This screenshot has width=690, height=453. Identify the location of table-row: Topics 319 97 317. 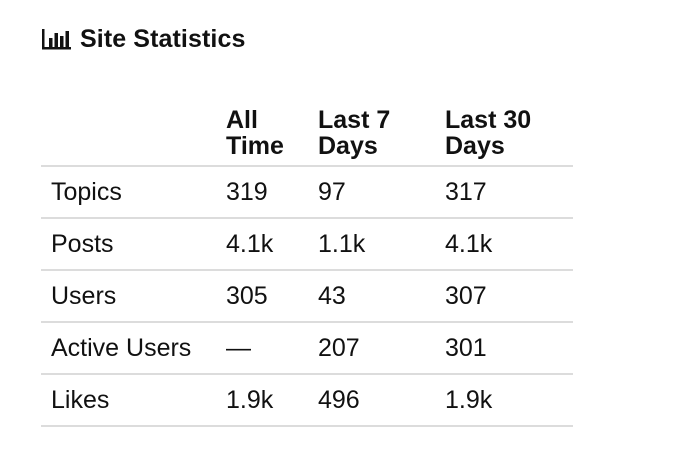
(307, 192).